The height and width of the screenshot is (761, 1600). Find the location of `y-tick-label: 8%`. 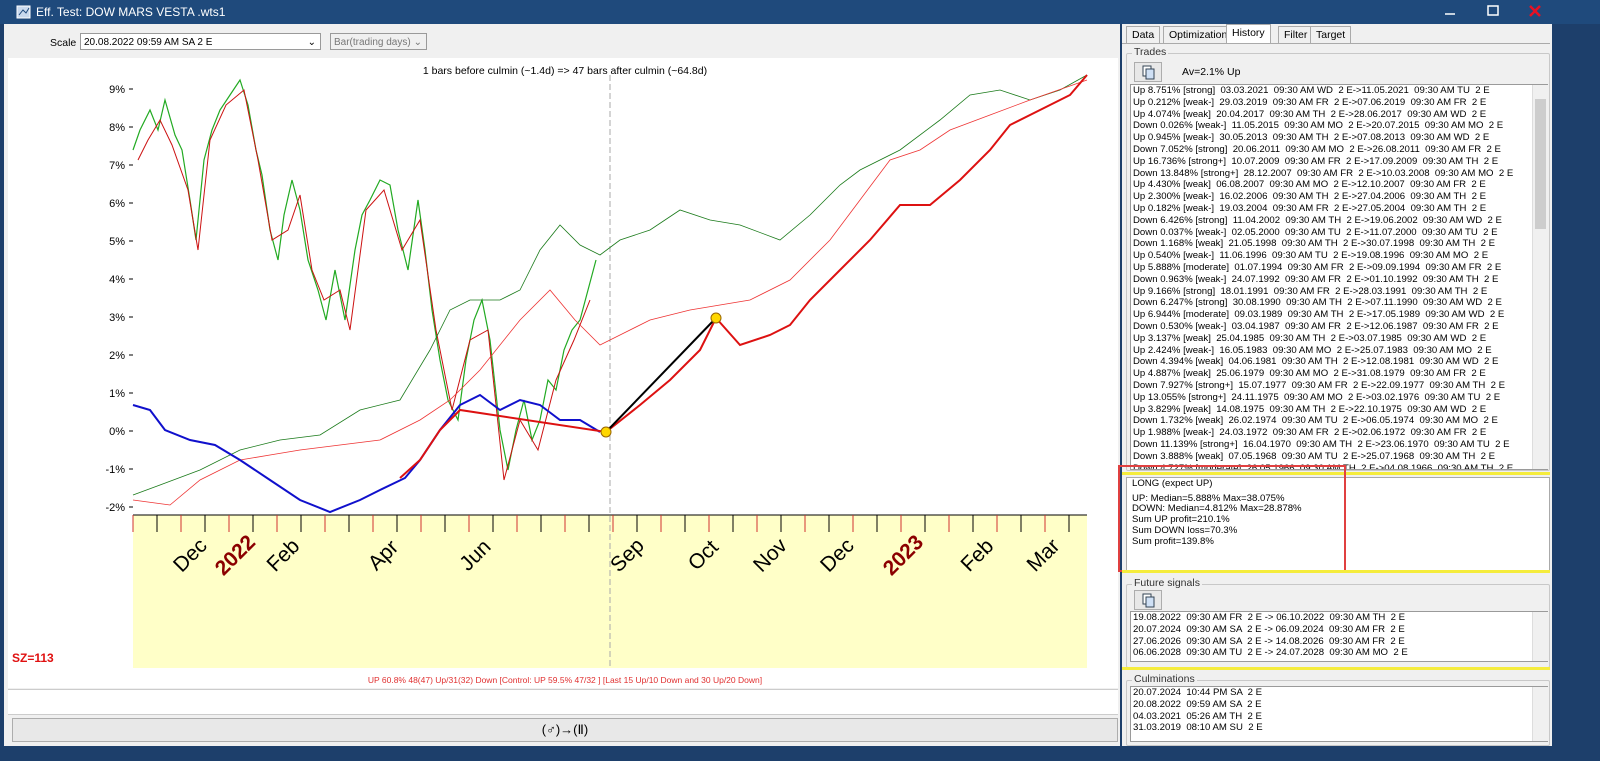

y-tick-label: 8% is located at coordinates (117, 128).